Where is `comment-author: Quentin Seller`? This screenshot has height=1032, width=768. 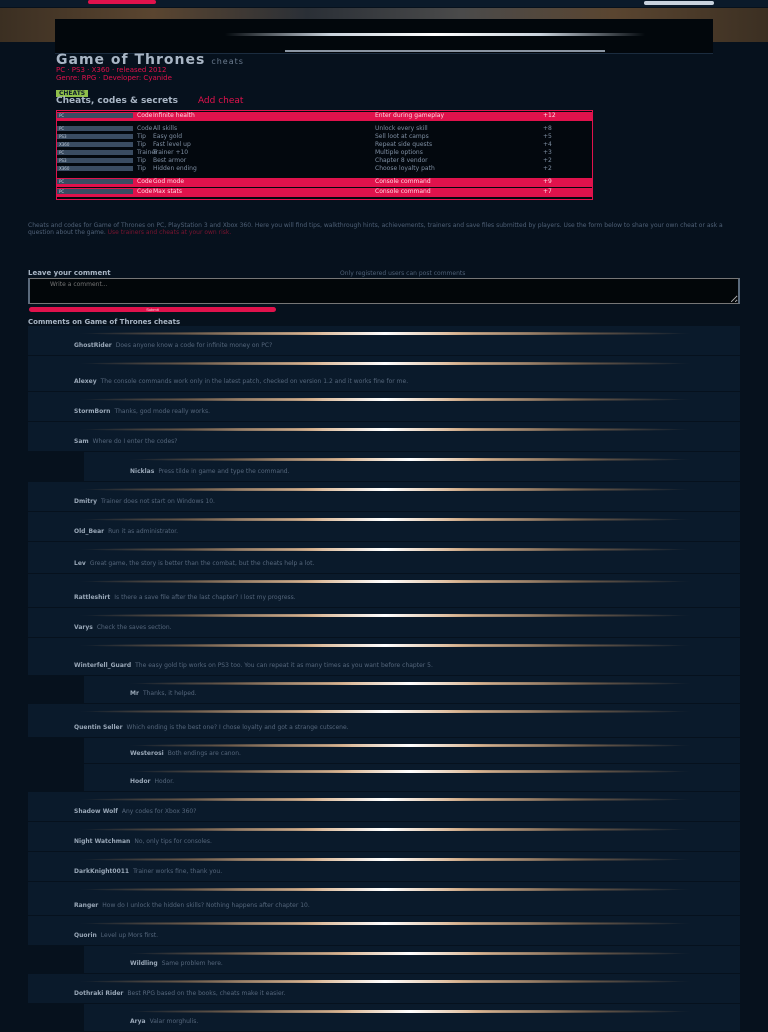 comment-author: Quentin Seller is located at coordinates (98, 727).